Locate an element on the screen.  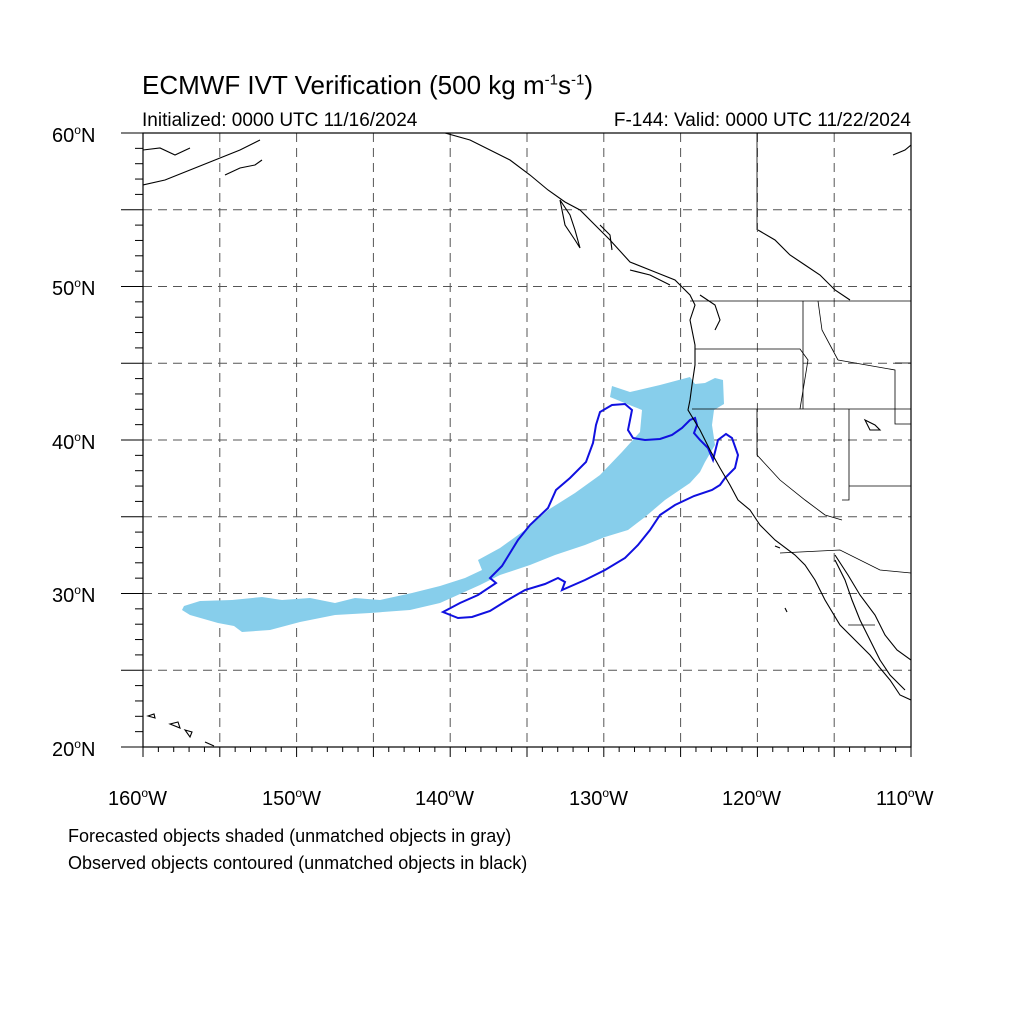
lat-label-60: 60oN is located at coordinates (73, 135).